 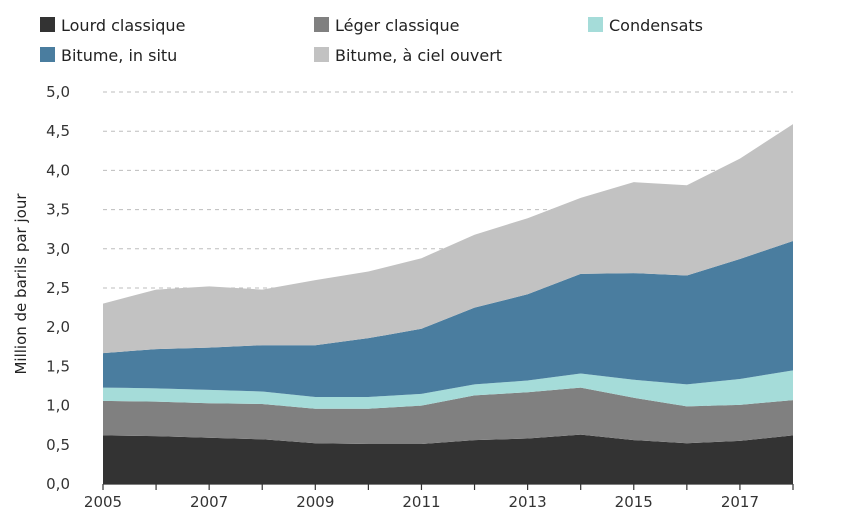 What do you see at coordinates (58, 406) in the screenshot?
I see `y-tick-label: 1,0` at bounding box center [58, 406].